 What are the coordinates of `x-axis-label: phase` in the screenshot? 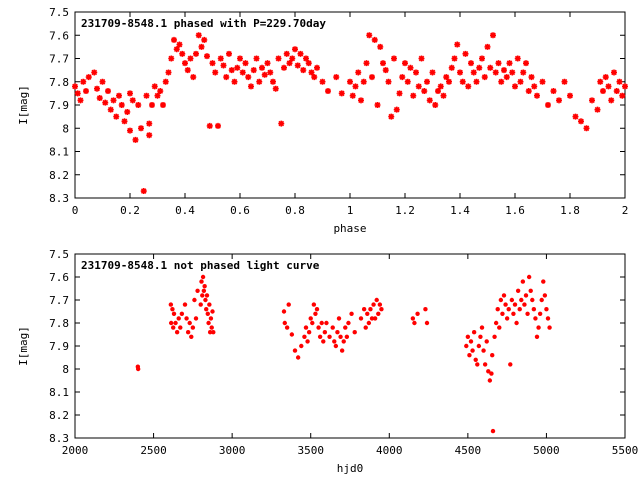 It's located at (349, 228).